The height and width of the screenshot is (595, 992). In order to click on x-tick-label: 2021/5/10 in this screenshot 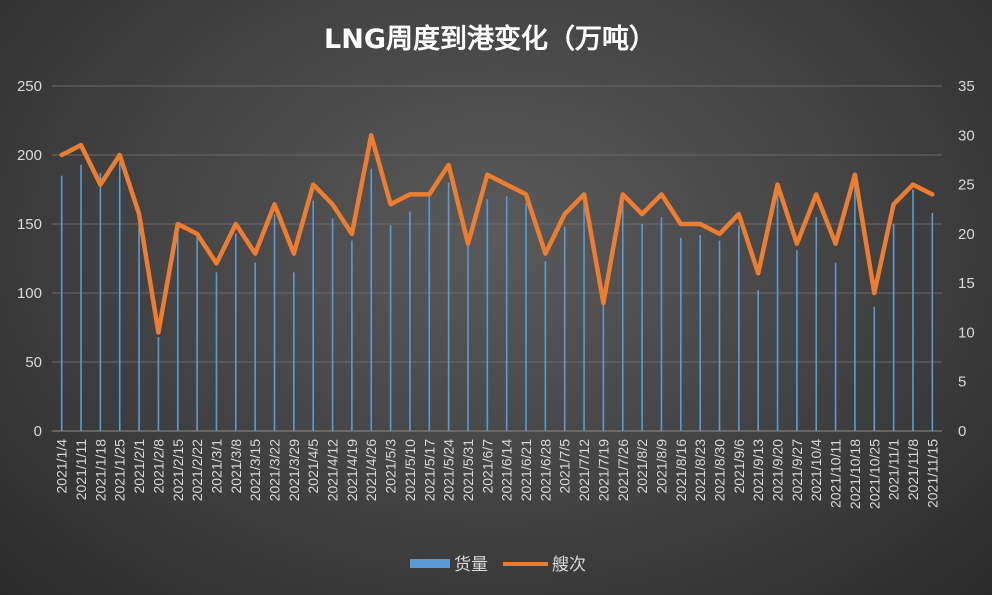, I will do `click(410, 470)`.